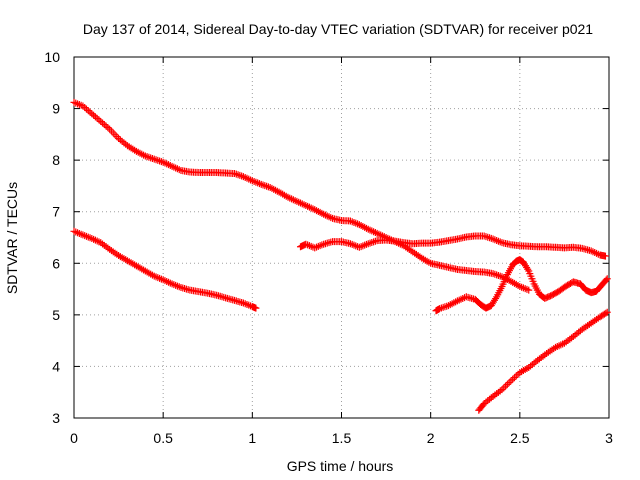 The image size is (640, 480). Describe the element at coordinates (340, 466) in the screenshot. I see `x-axis-label: GPS time / hours` at that location.